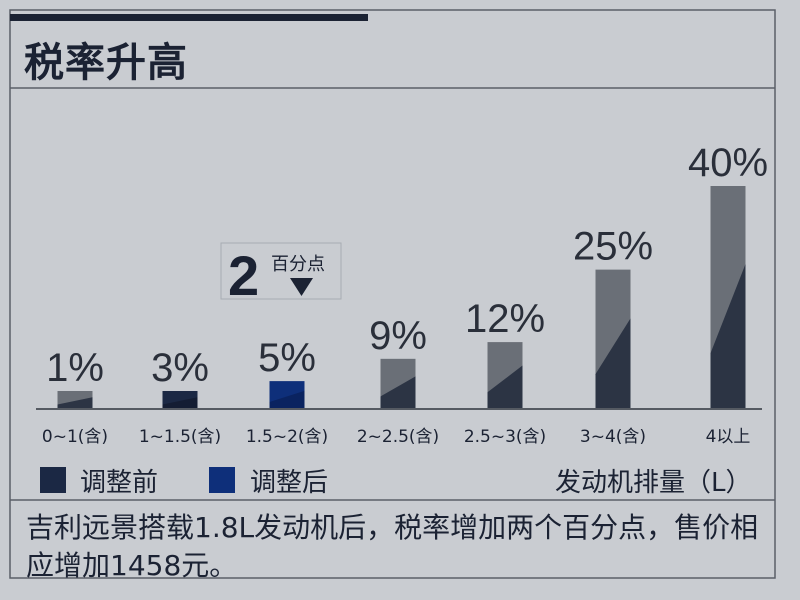 The height and width of the screenshot is (600, 800). Describe the element at coordinates (75, 368) in the screenshot. I see `value-label-0: 1%` at that location.